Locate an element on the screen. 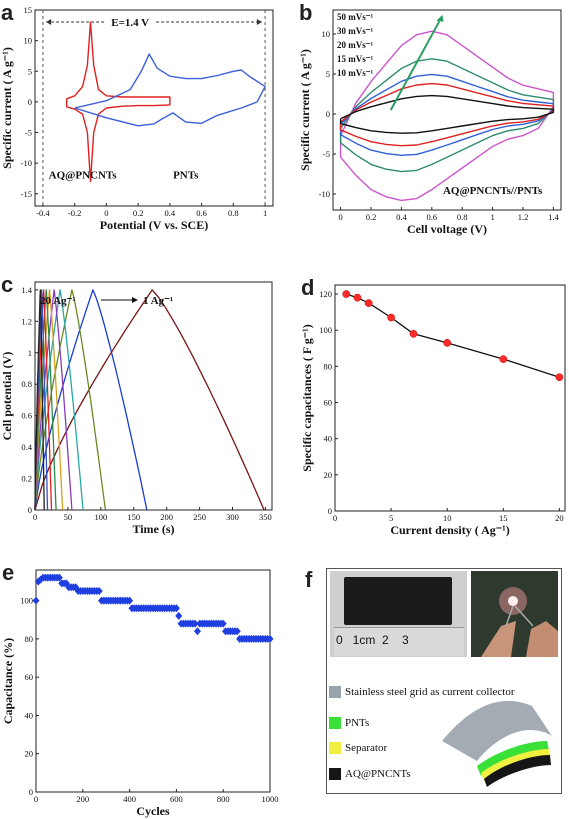 Image resolution: width=569 pixels, height=819 pixels. x-tick-label: 15 is located at coordinates (503, 518).